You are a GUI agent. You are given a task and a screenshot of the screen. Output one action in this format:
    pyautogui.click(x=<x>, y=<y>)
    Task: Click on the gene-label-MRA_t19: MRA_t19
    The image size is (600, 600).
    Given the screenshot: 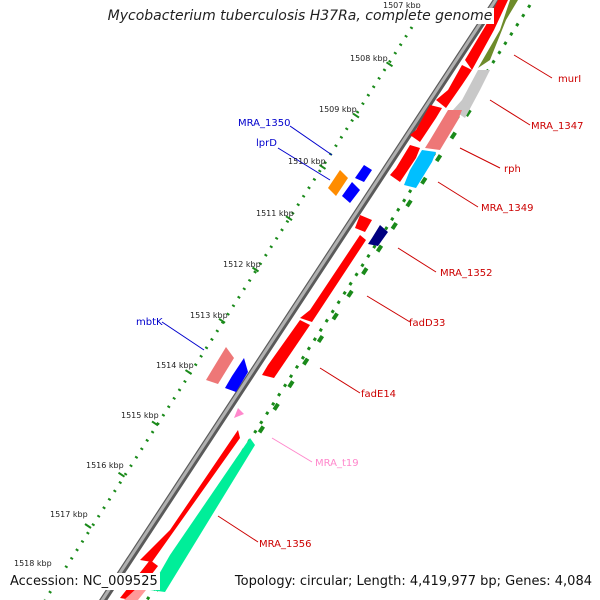 What is the action you would take?
    pyautogui.click(x=337, y=463)
    